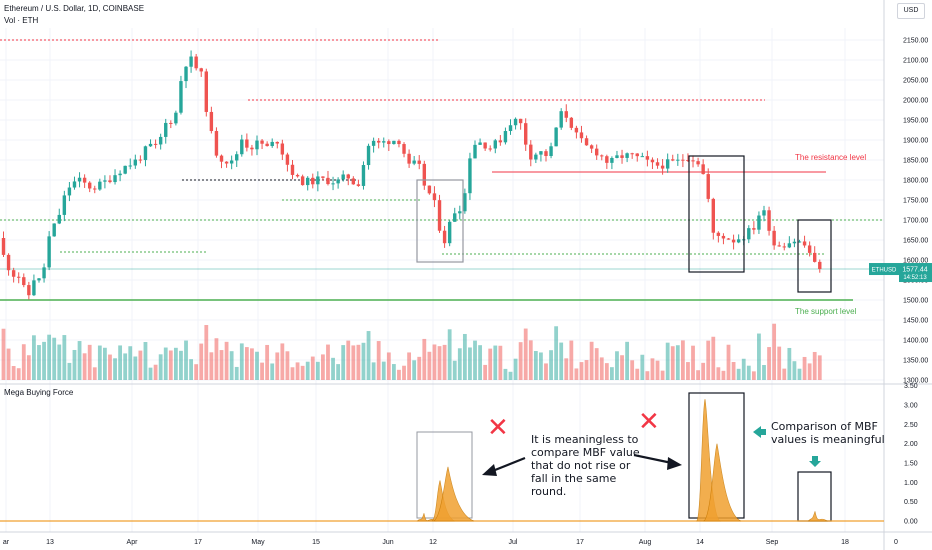 This screenshot has width=932, height=550. I want to click on symbol-title: Ethereum / U.S. Dollar, 1D, COINBASE, so click(74, 8).